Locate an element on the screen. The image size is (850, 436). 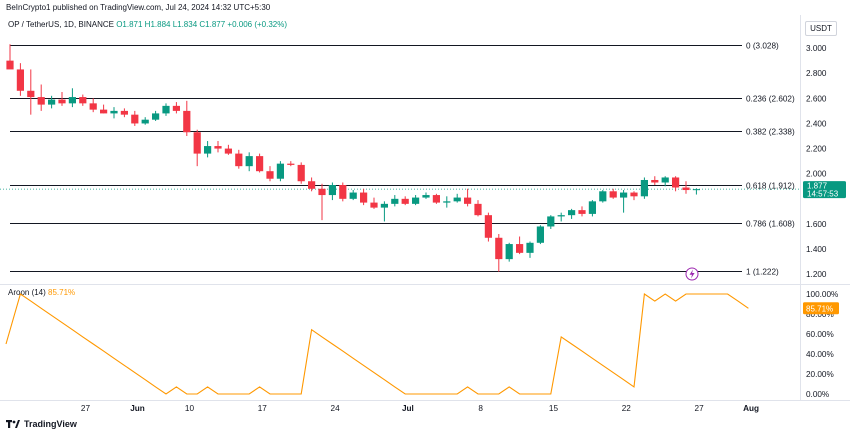
price-tick-label: 2.000 is located at coordinates (816, 174).